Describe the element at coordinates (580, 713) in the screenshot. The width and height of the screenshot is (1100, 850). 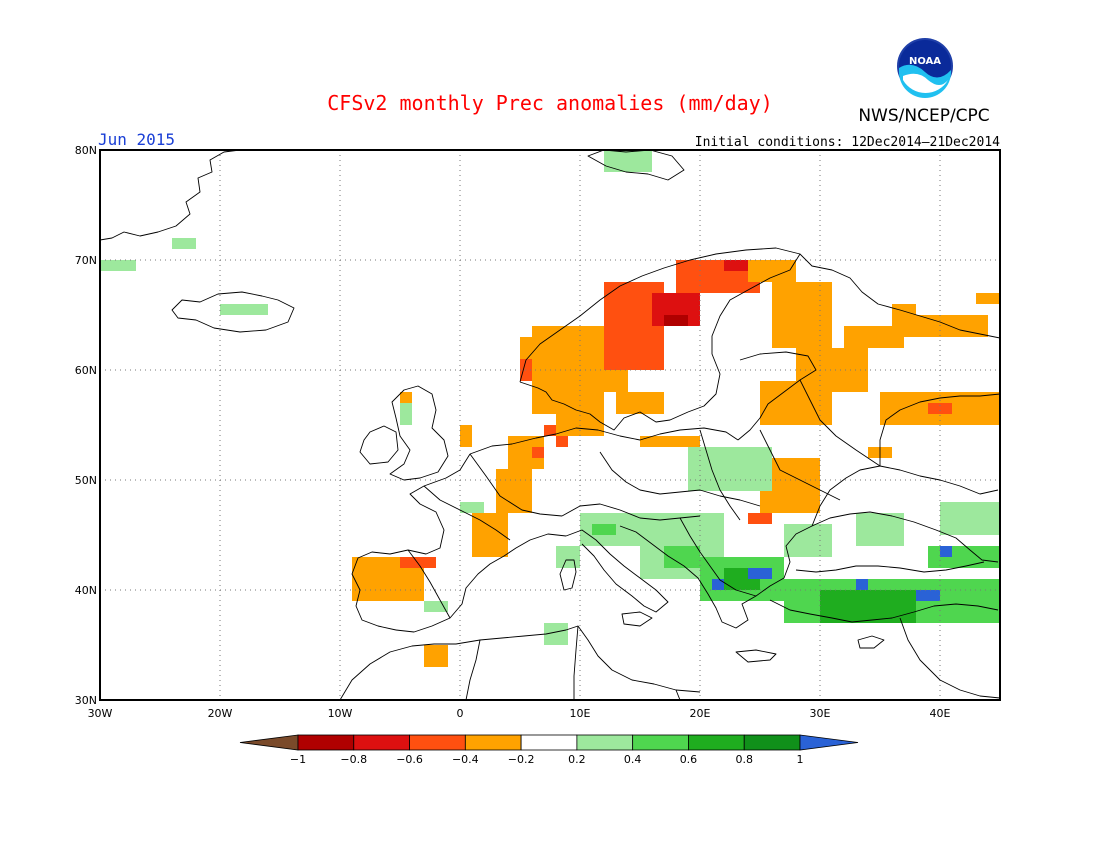
I see `longitude-tick-label: 10E` at that location.